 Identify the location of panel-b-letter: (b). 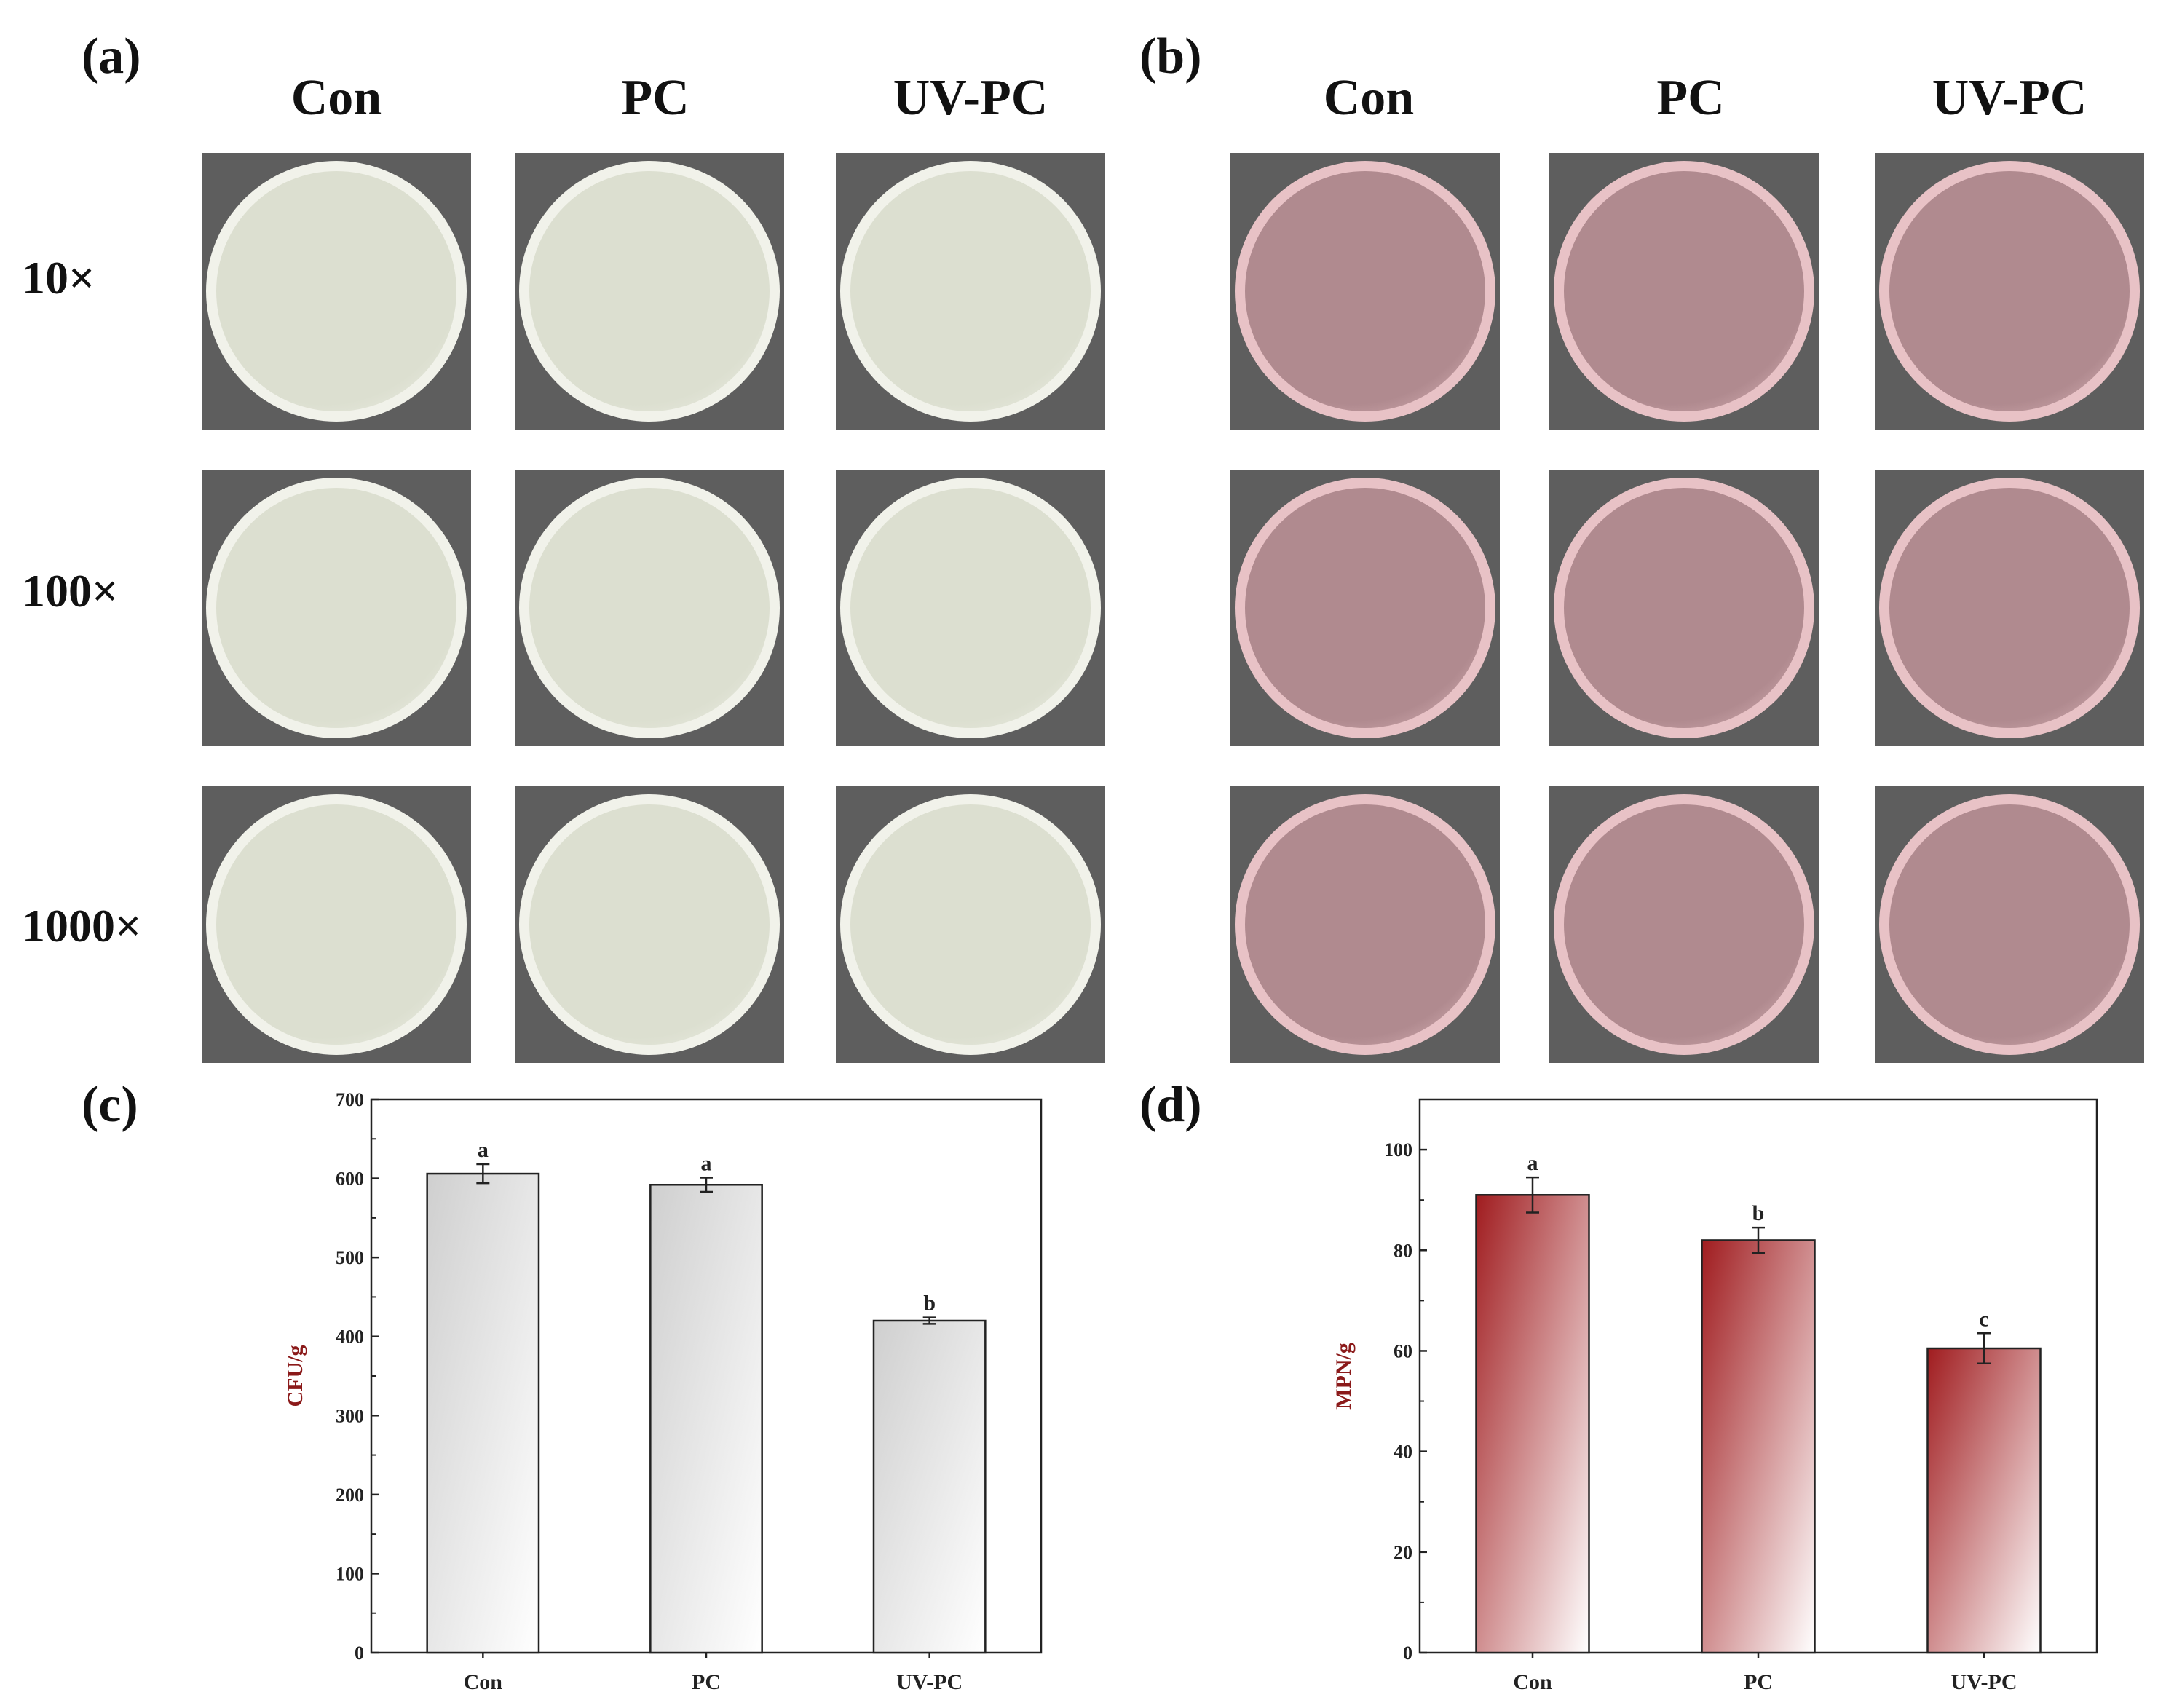
(1170, 56).